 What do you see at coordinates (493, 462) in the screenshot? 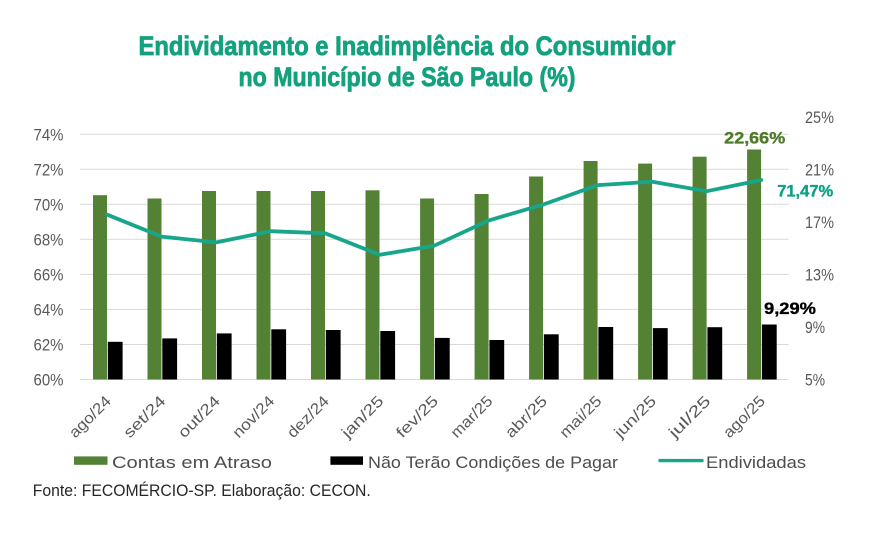
I see `svg-text: Não Terão Condições de Pagar` at bounding box center [493, 462].